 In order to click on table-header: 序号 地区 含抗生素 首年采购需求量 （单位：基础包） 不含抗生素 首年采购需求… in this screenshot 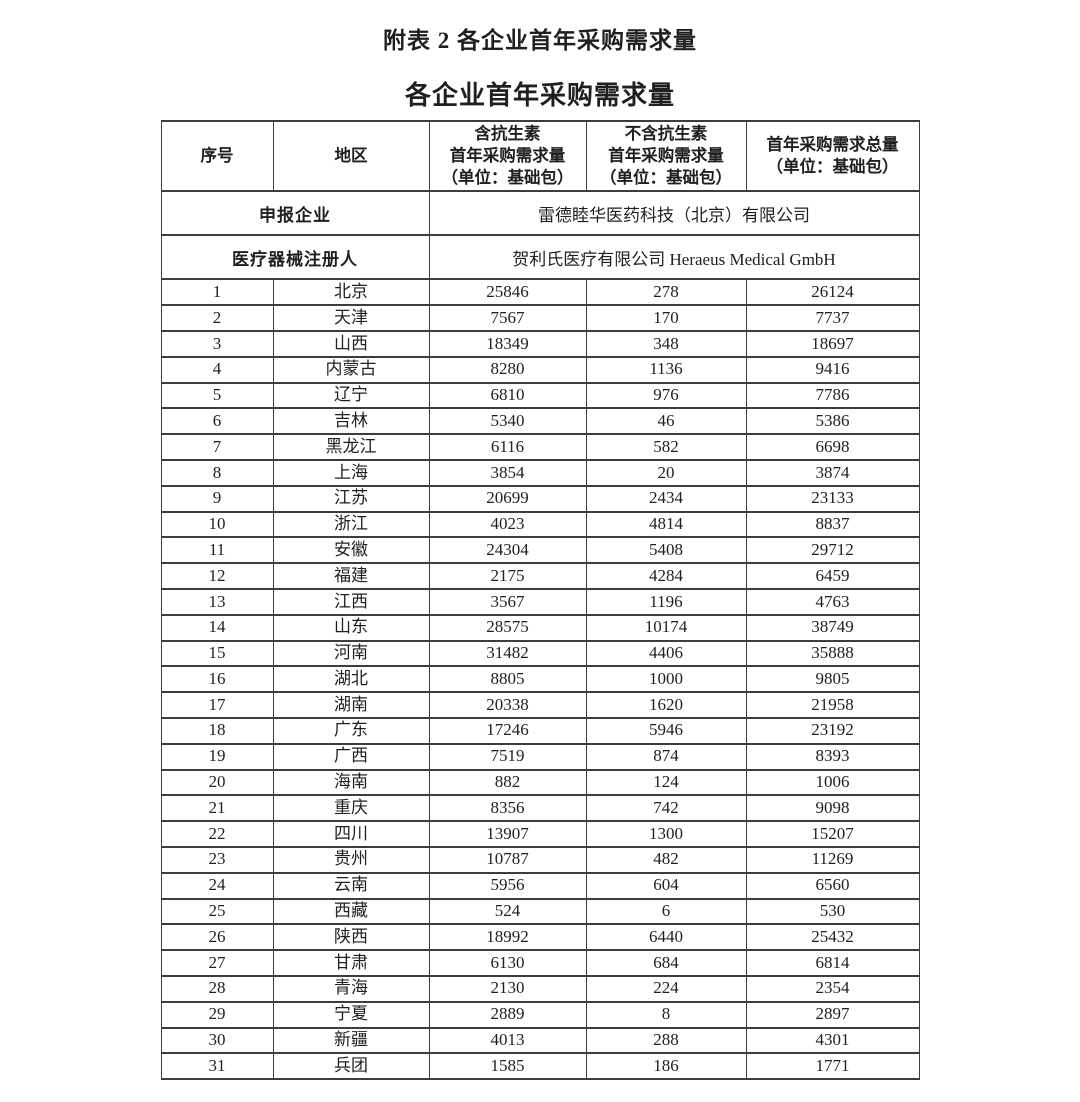, I will do `click(540, 156)`.